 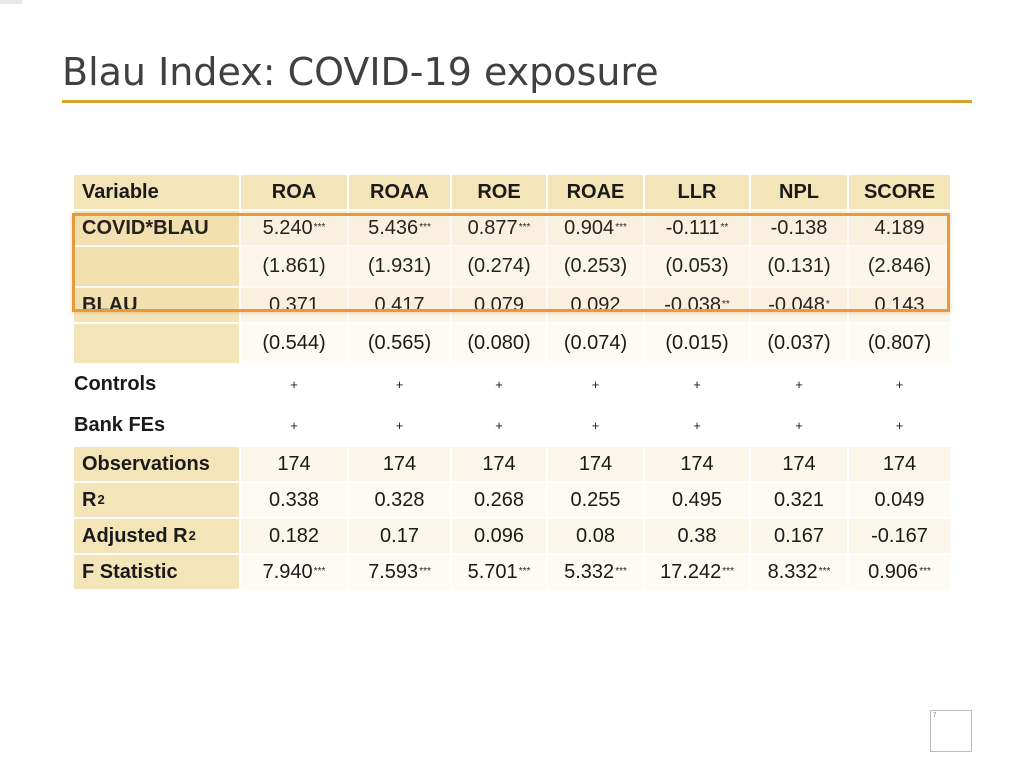 I want to click on table-cell: (0.131), so click(x=800, y=267).